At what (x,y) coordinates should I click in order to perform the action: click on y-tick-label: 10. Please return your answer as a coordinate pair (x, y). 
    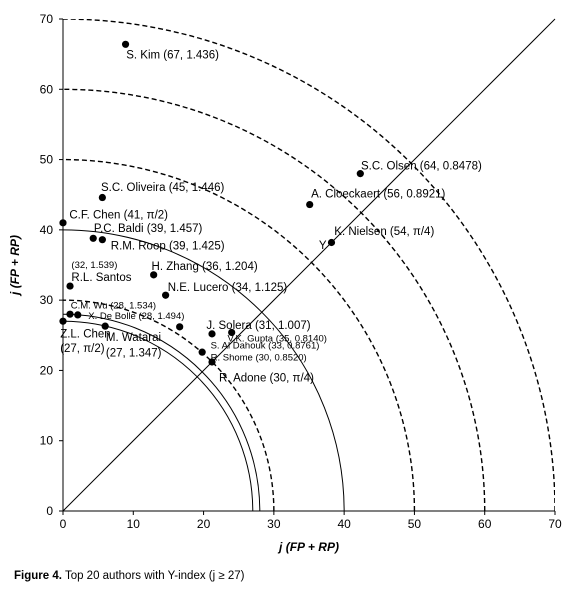
    Looking at the image, I should click on (47, 441).